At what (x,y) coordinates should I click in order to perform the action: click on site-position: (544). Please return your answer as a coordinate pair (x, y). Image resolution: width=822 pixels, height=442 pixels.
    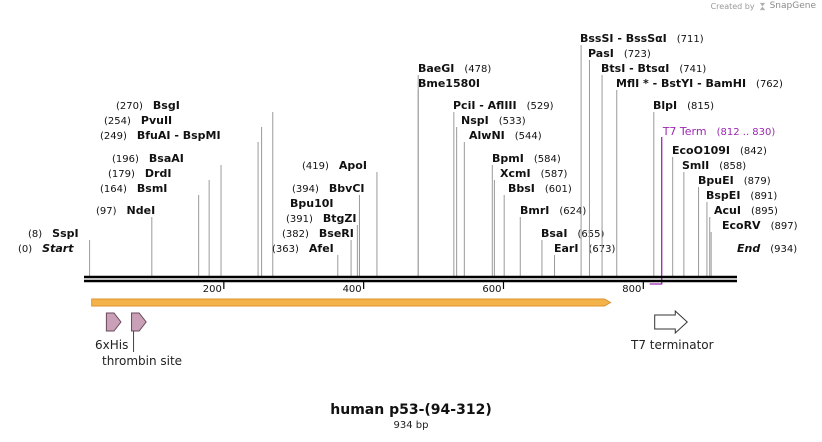
    Looking at the image, I should click on (528, 136).